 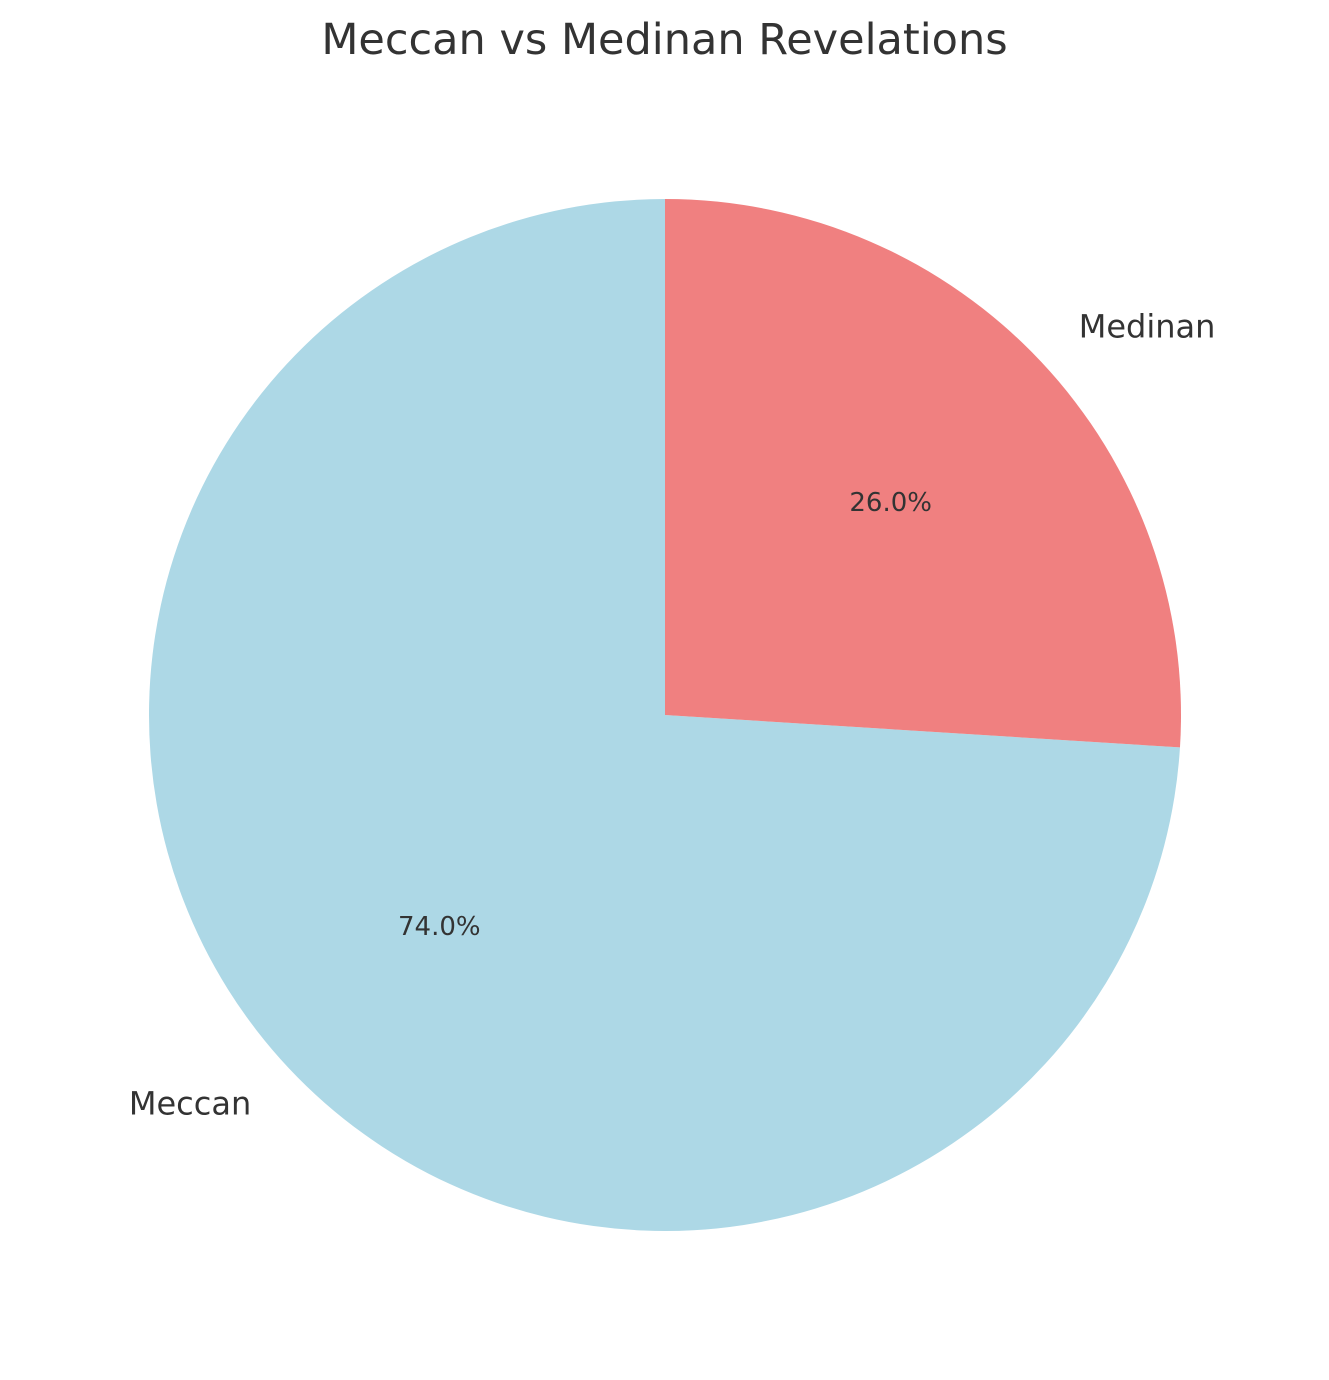 What do you see at coordinates (890, 503) in the screenshot?
I see `pct-label-medinan: 26.0%` at bounding box center [890, 503].